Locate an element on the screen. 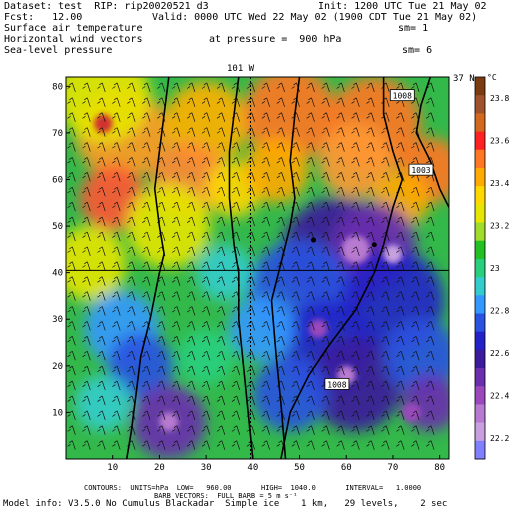  temperature-blob is located at coordinates (206, 356).